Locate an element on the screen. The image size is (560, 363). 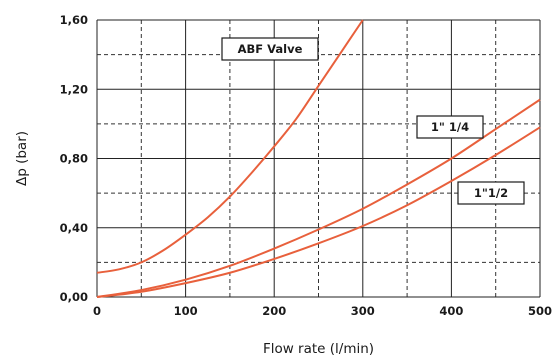
series-label: 1" 1/4 is located at coordinates (450, 127).